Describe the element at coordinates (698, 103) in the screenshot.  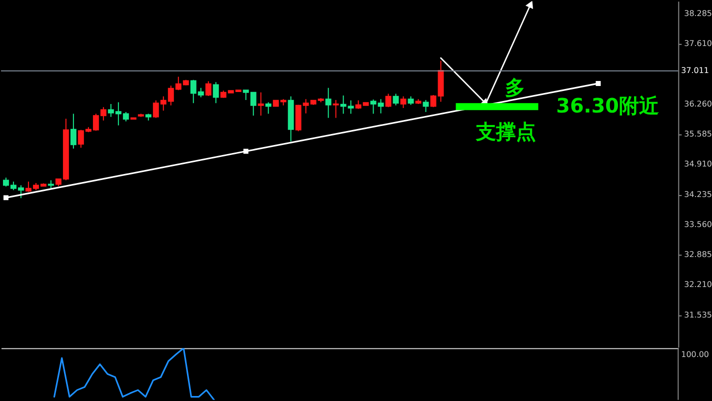
I see `y-tick-label: 36.260` at that location.